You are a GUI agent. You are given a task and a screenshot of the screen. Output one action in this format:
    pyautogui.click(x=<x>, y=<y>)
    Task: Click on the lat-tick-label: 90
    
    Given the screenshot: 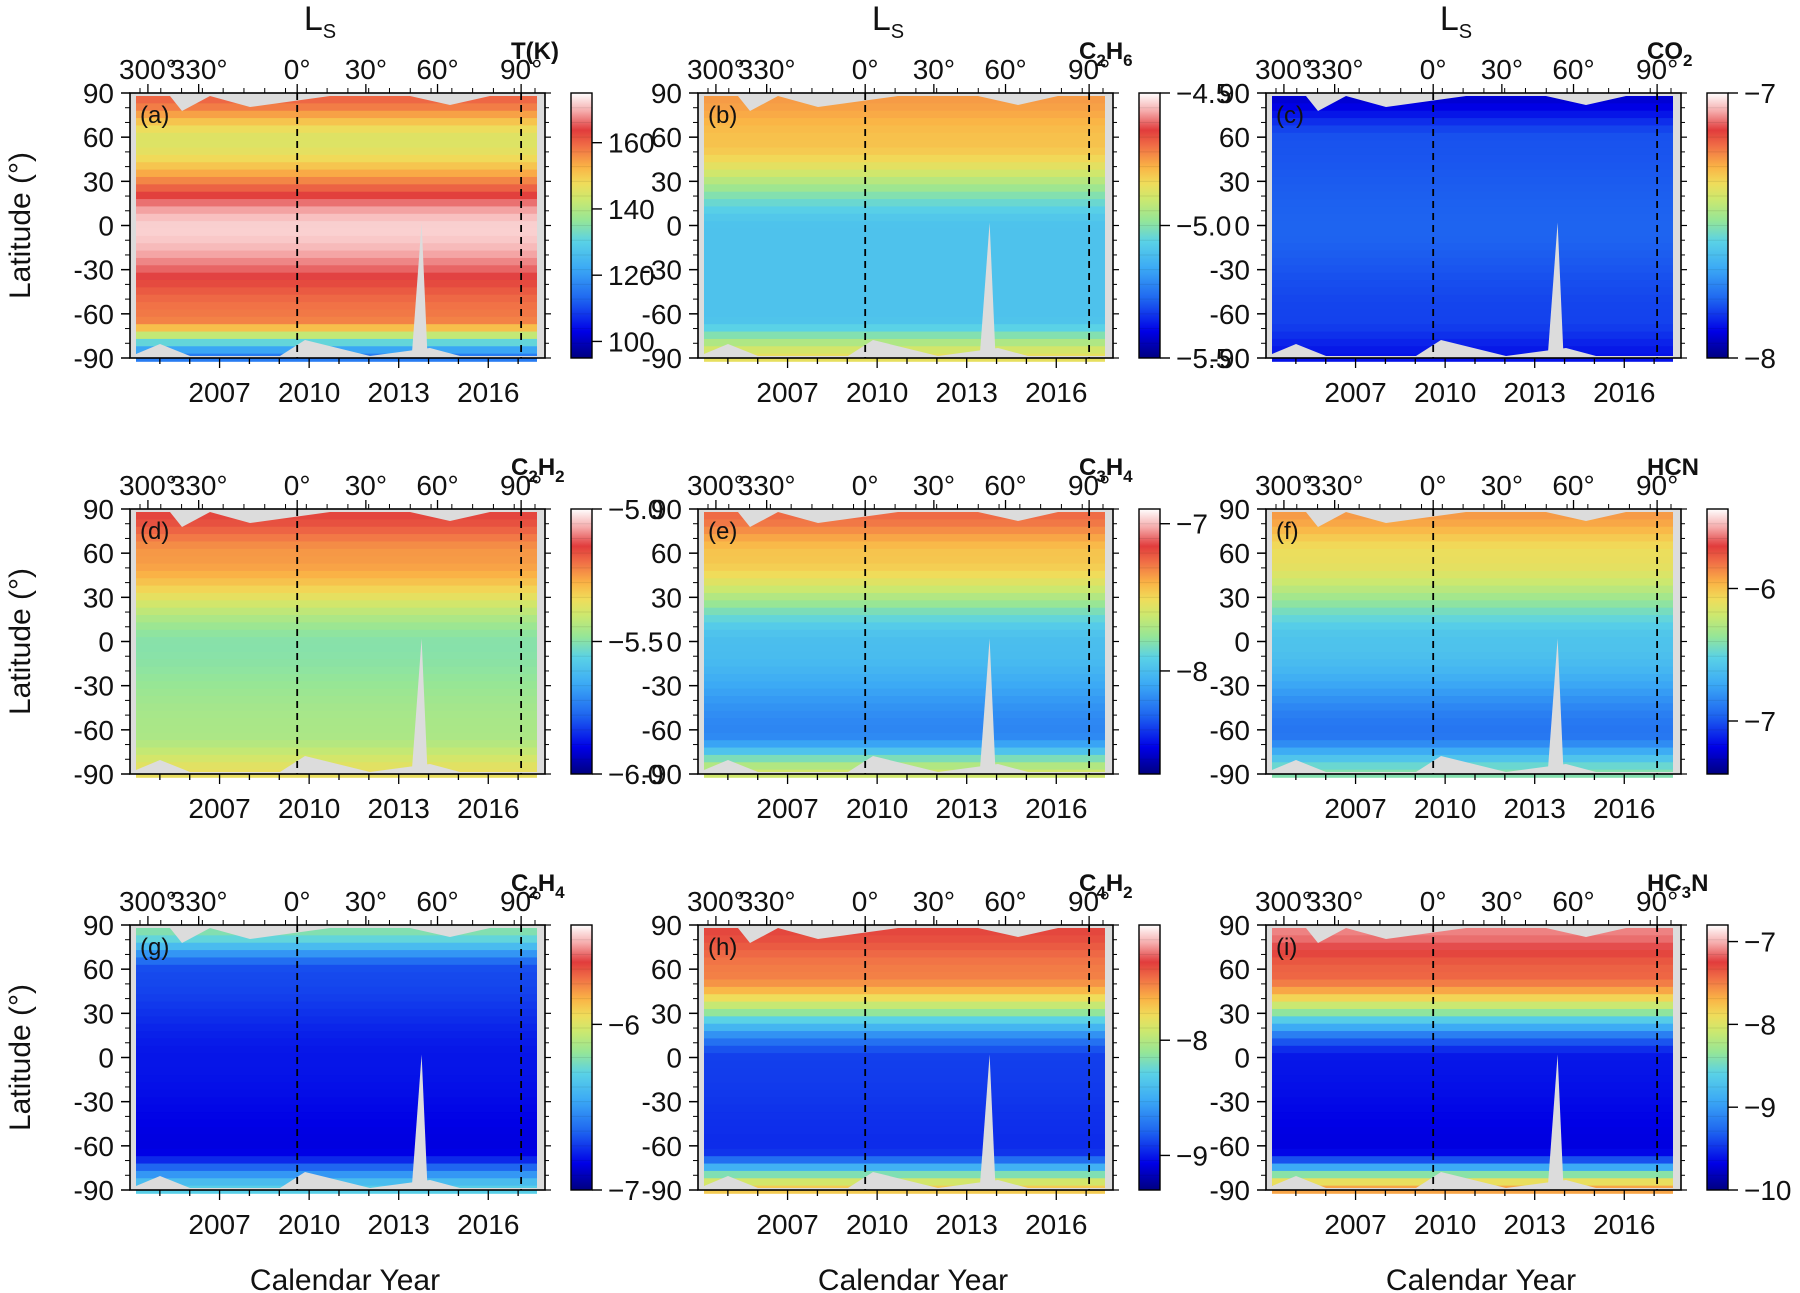 What is the action you would take?
    pyautogui.click(x=666, y=93)
    